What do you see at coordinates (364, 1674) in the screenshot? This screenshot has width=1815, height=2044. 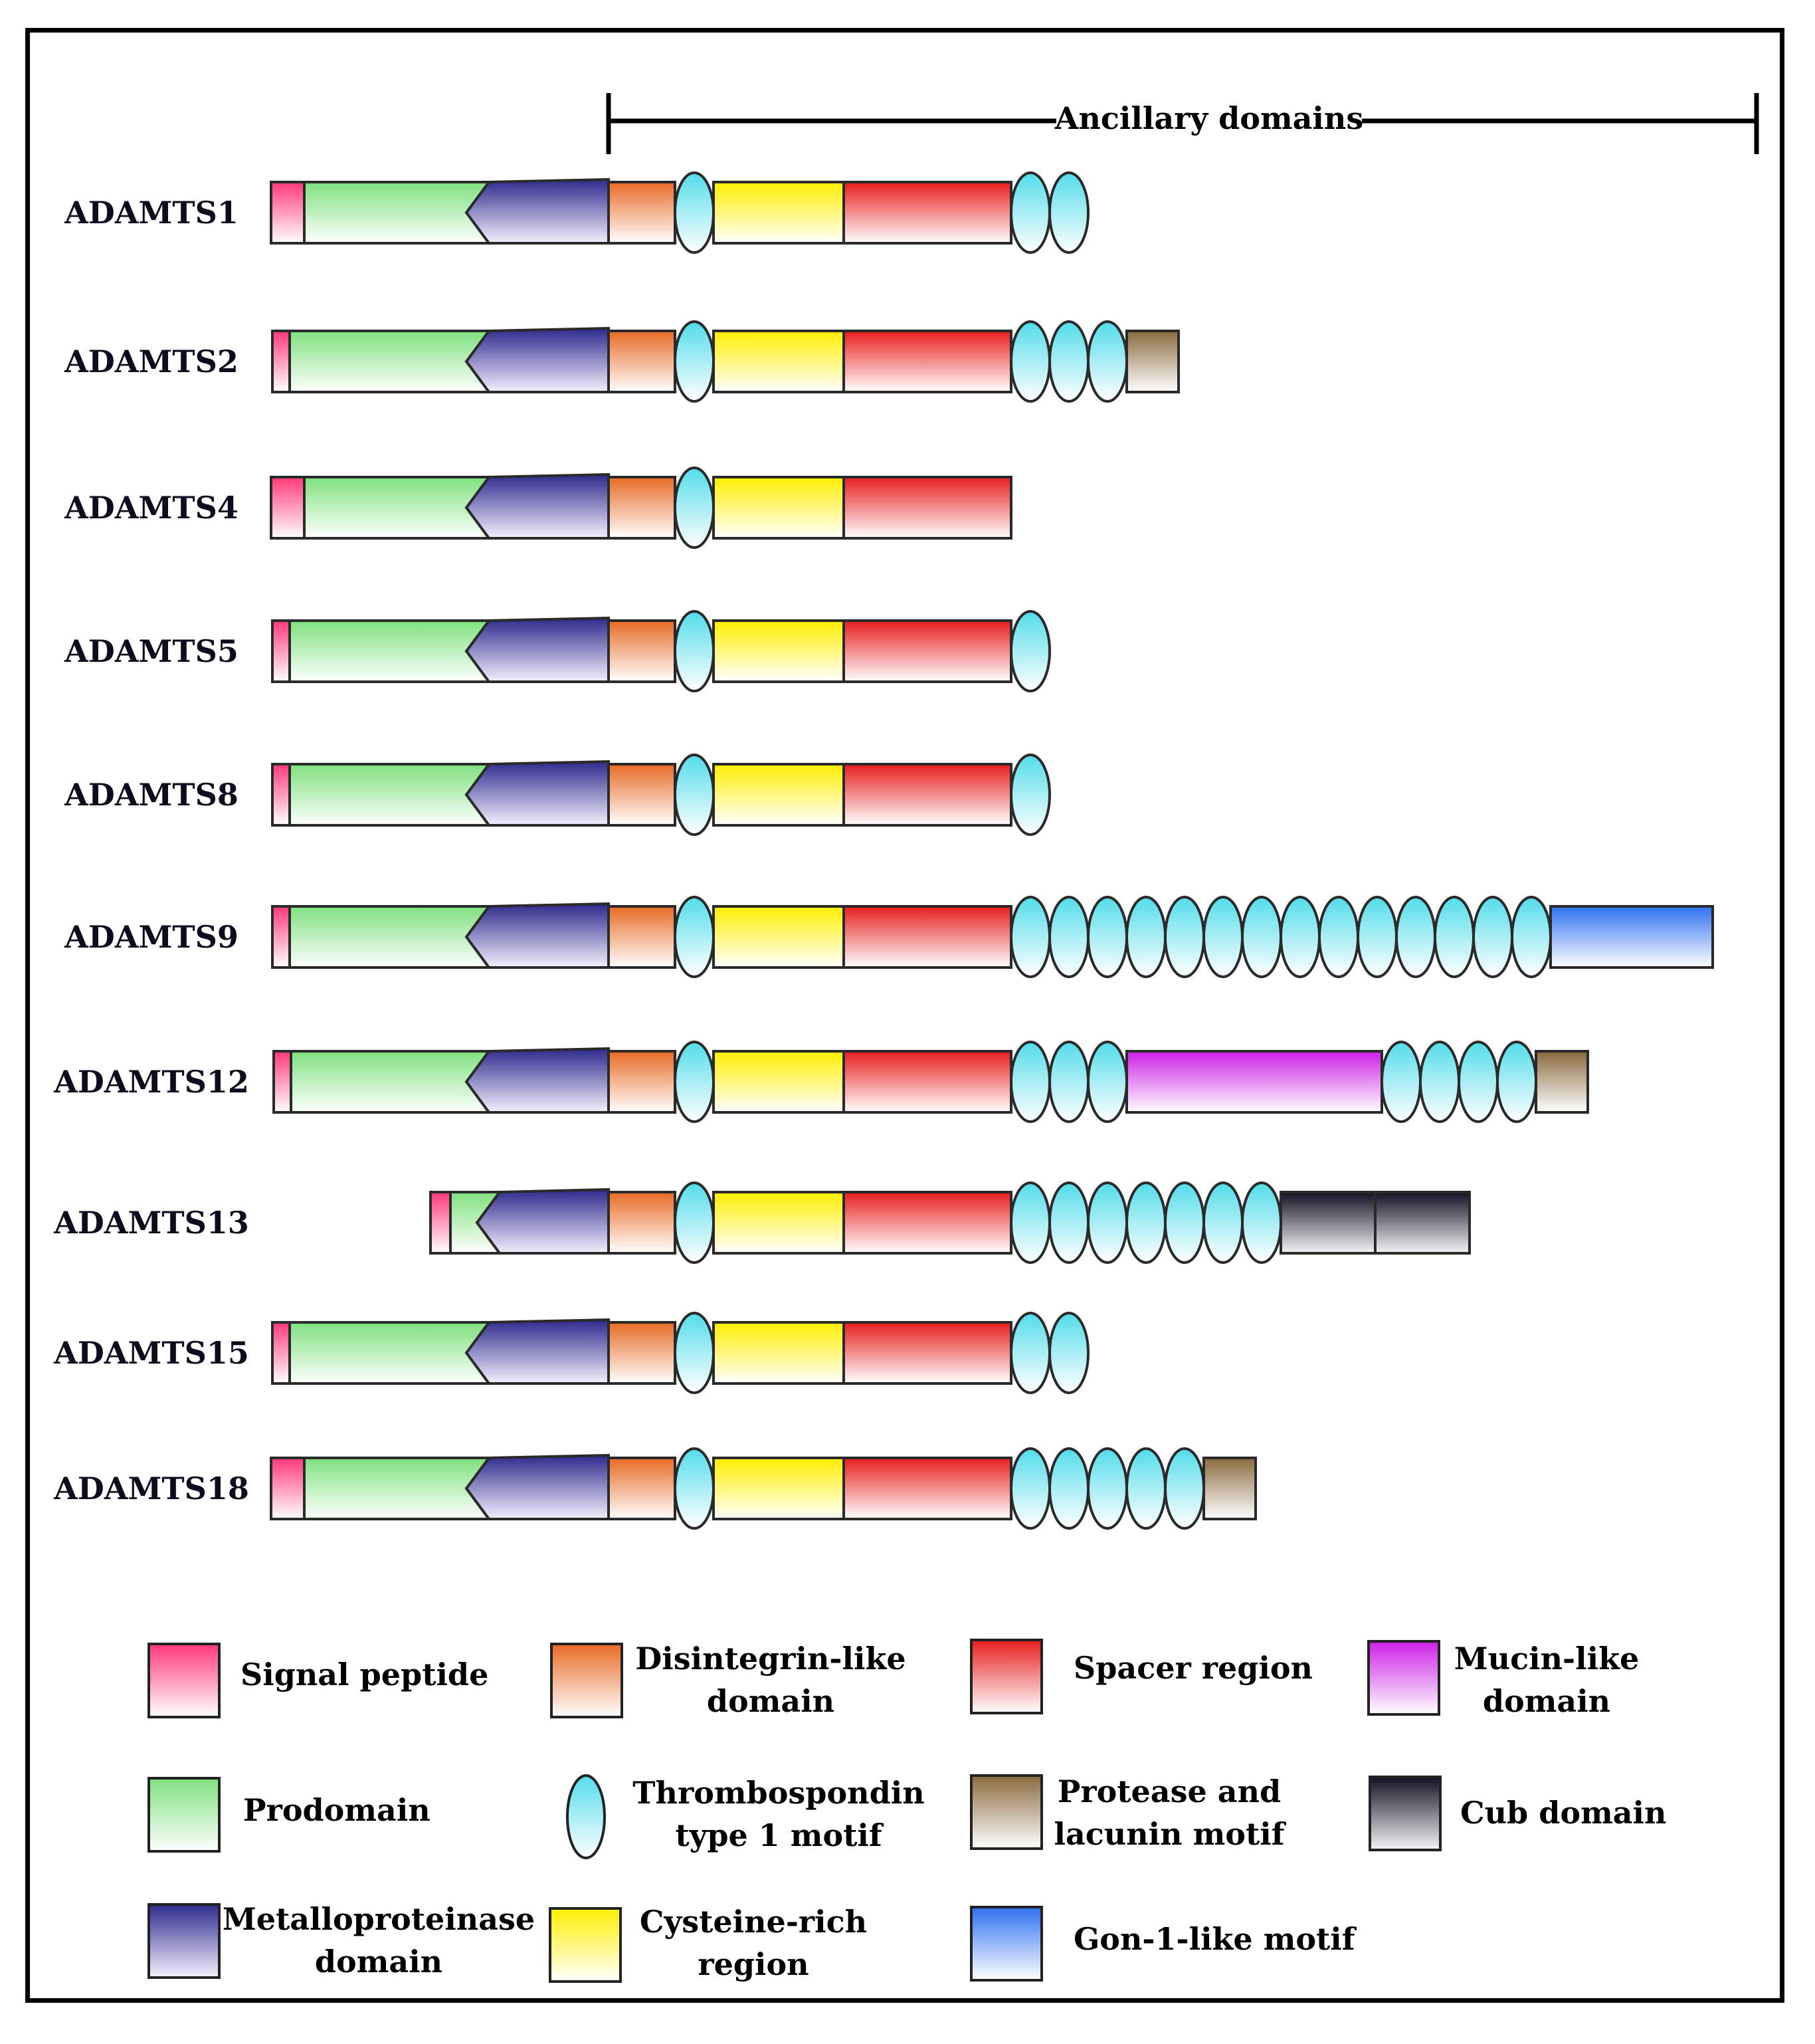 I see `legend-label-signal-peptide: Signal peptide` at bounding box center [364, 1674].